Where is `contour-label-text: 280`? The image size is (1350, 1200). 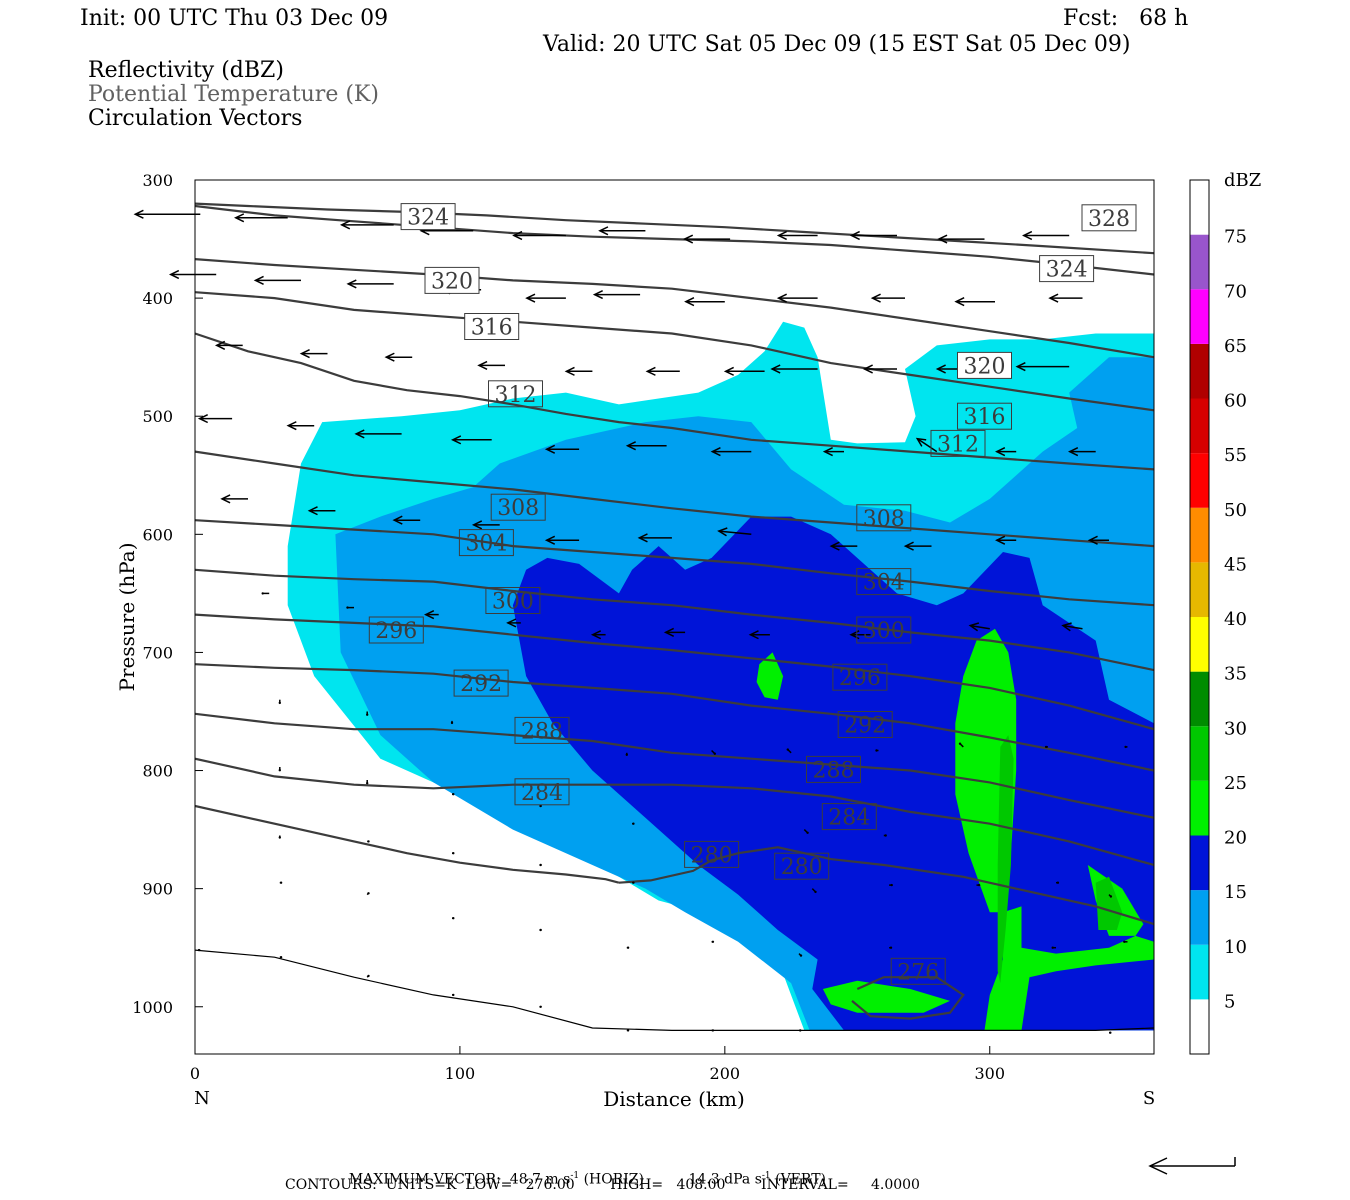 contour-label-text: 280 is located at coordinates (712, 855).